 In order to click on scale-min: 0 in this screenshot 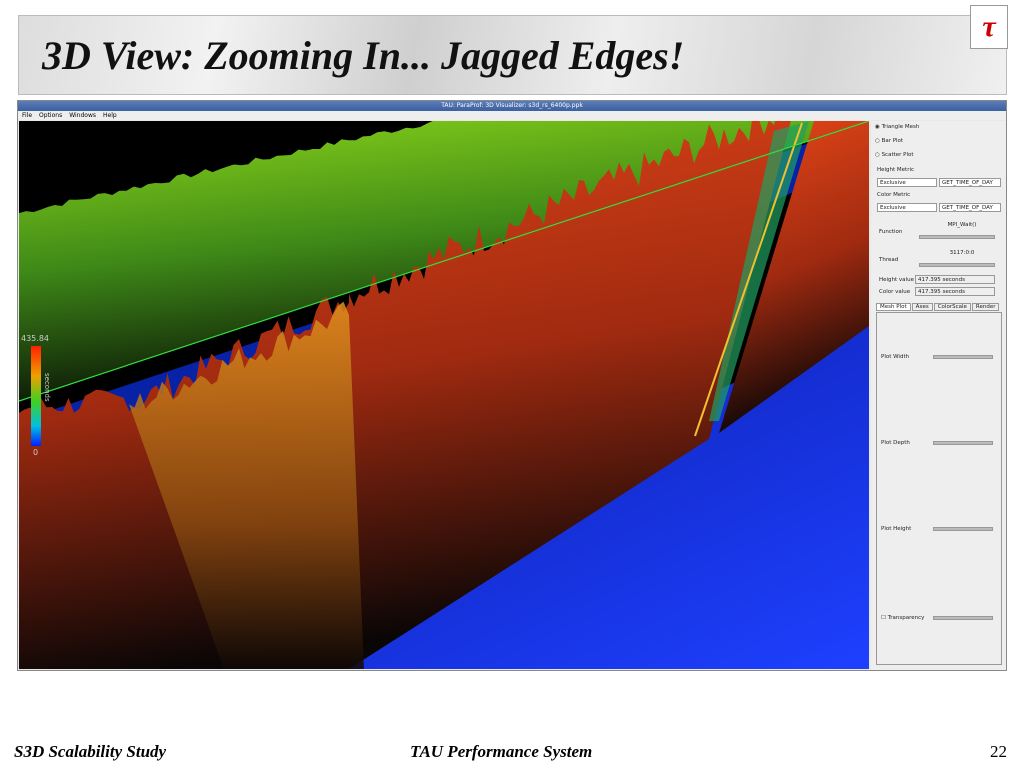, I will do `click(35, 452)`.